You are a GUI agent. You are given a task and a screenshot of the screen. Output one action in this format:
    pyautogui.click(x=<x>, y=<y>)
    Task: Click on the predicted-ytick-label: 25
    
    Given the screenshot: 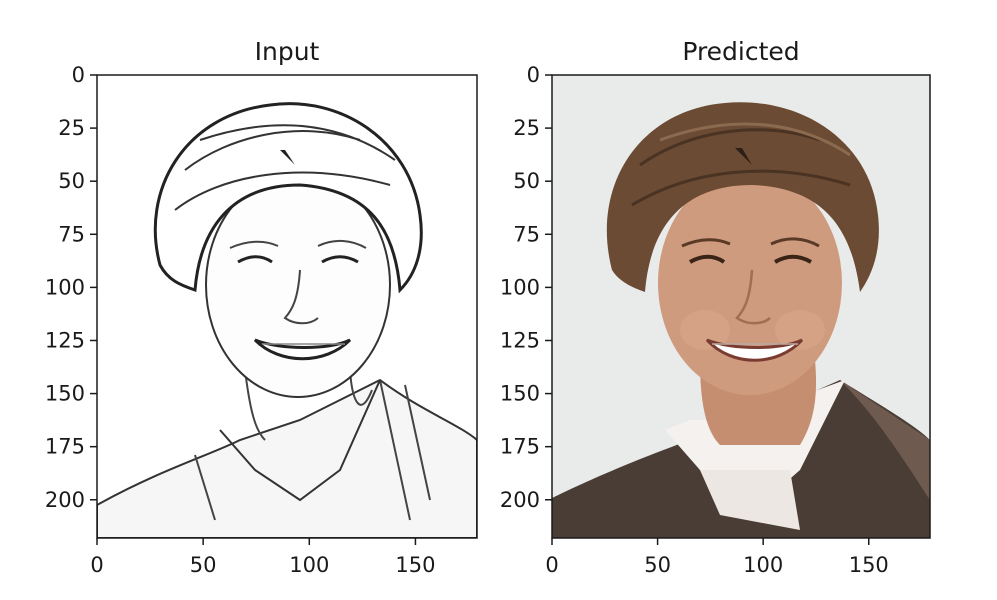 What is the action you would take?
    pyautogui.click(x=526, y=128)
    